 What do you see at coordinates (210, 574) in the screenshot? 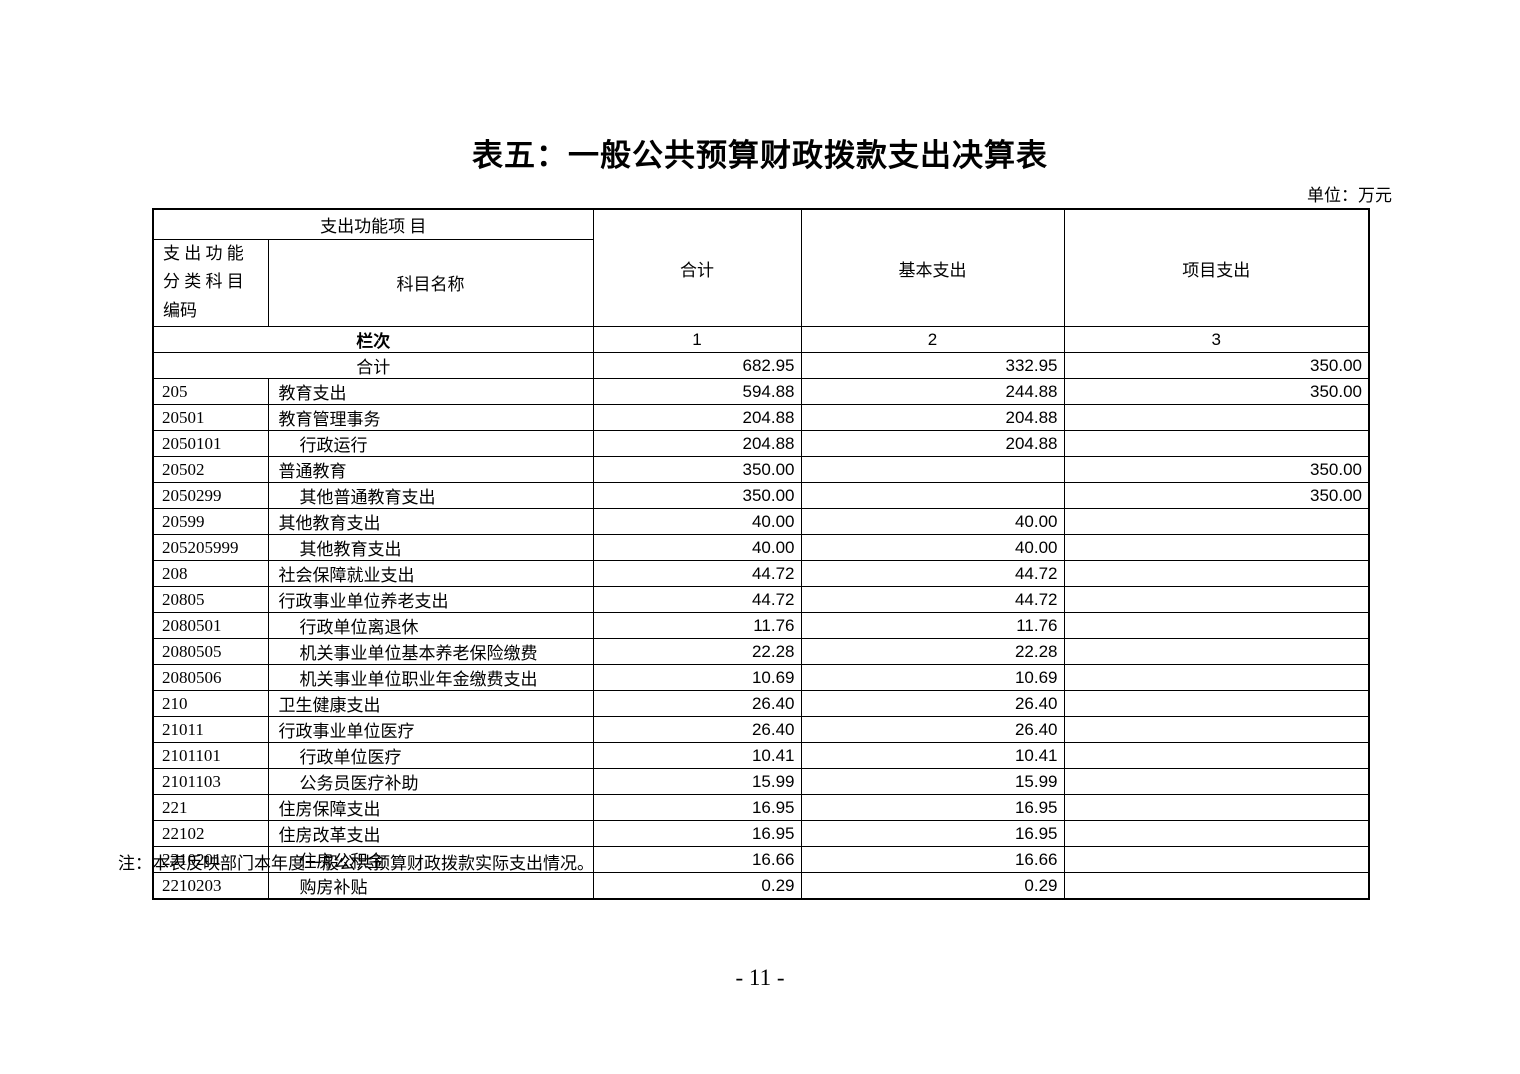
I see `row-code: 208` at bounding box center [210, 574].